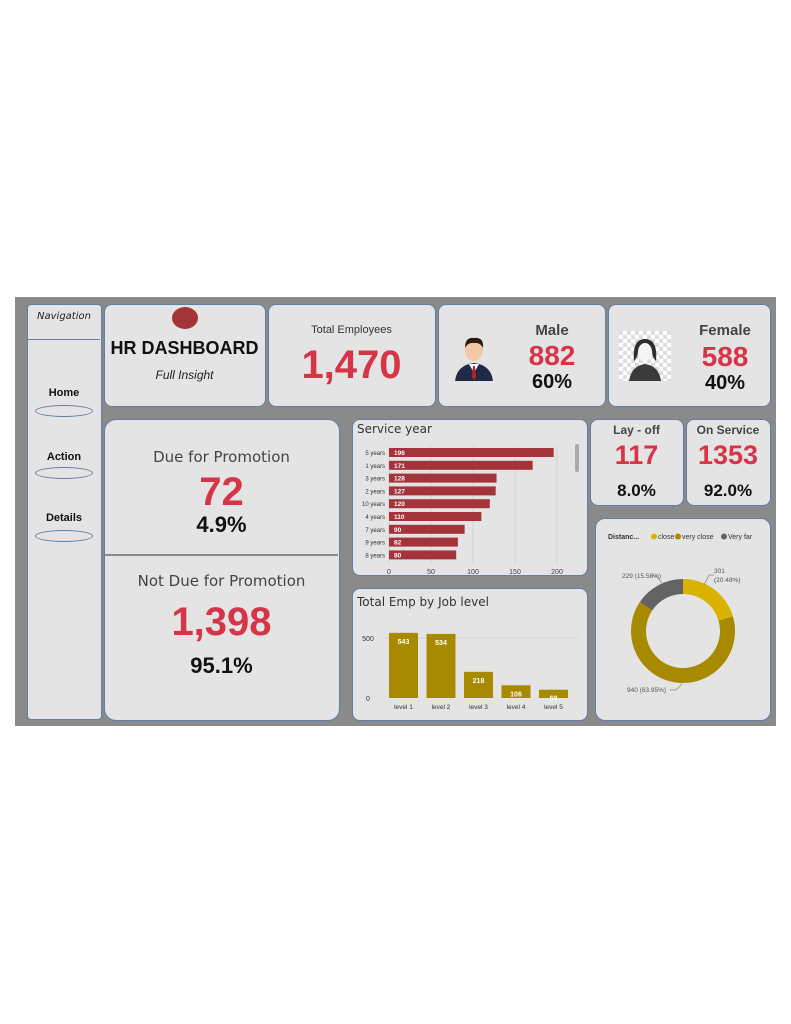 This screenshot has height=1024, width=791. Describe the element at coordinates (473, 571) in the screenshot. I see `x-tick-label: 100` at that location.